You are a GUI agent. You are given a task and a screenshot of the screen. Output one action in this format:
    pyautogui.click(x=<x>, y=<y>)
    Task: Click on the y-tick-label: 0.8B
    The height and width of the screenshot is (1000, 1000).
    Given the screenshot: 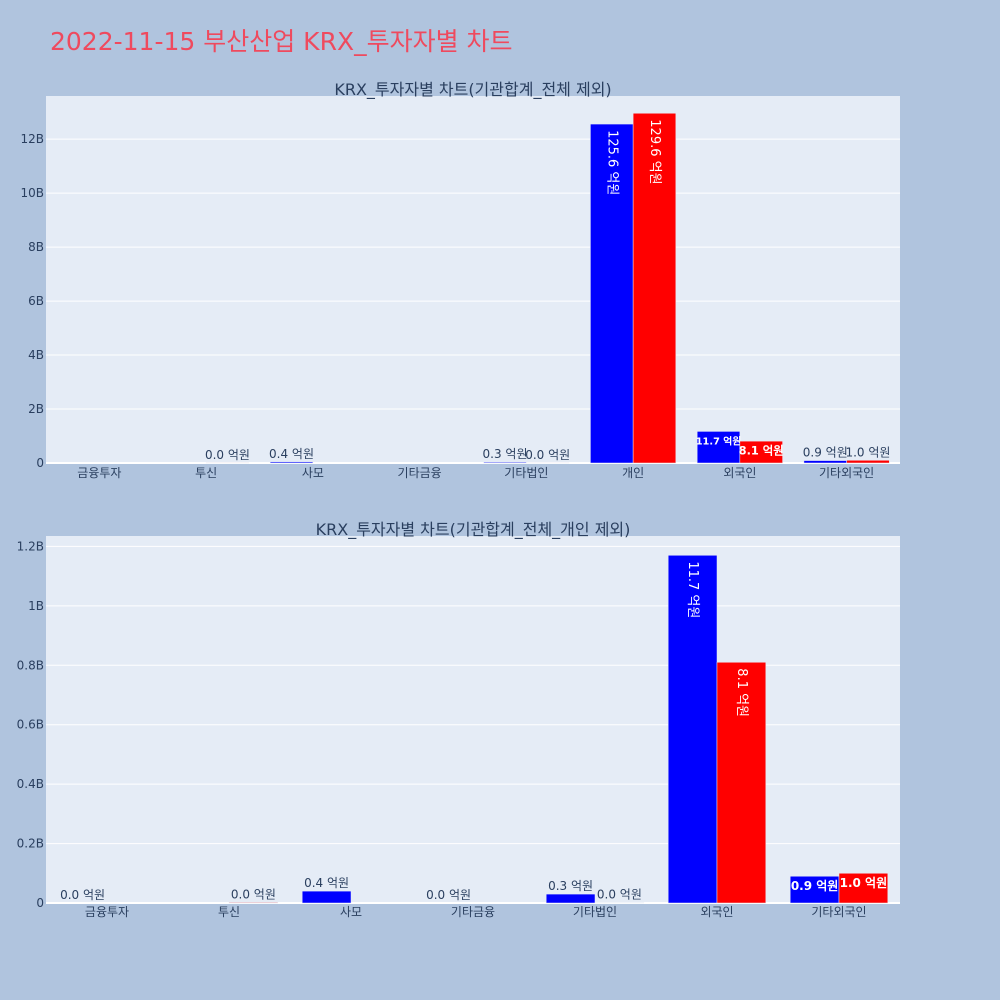 What is the action you would take?
    pyautogui.click(x=30, y=665)
    